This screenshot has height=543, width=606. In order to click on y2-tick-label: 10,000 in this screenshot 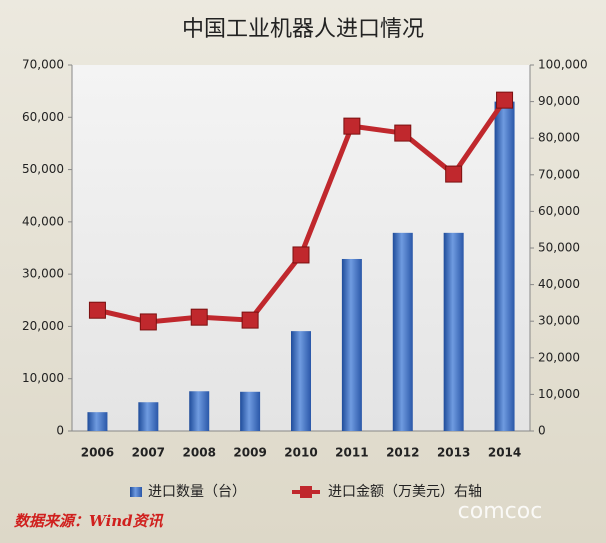, I will do `click(559, 394)`.